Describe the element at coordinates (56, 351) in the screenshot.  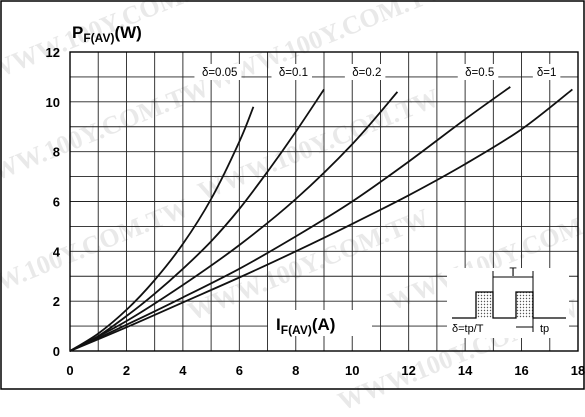
I see `y-tick-label: 0` at that location.